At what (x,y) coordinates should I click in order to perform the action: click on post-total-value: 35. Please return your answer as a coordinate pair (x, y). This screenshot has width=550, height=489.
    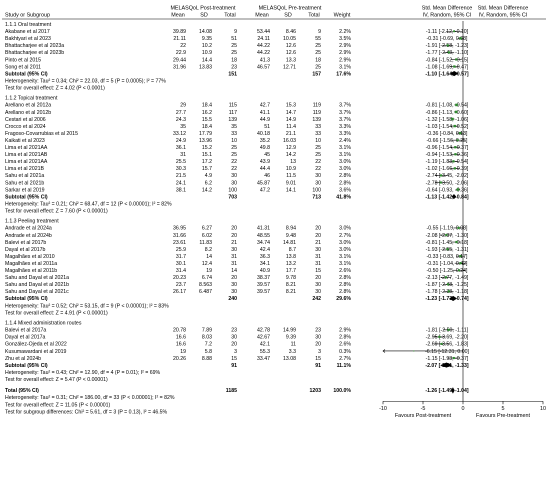
    Looking at the image, I should click on (234, 127).